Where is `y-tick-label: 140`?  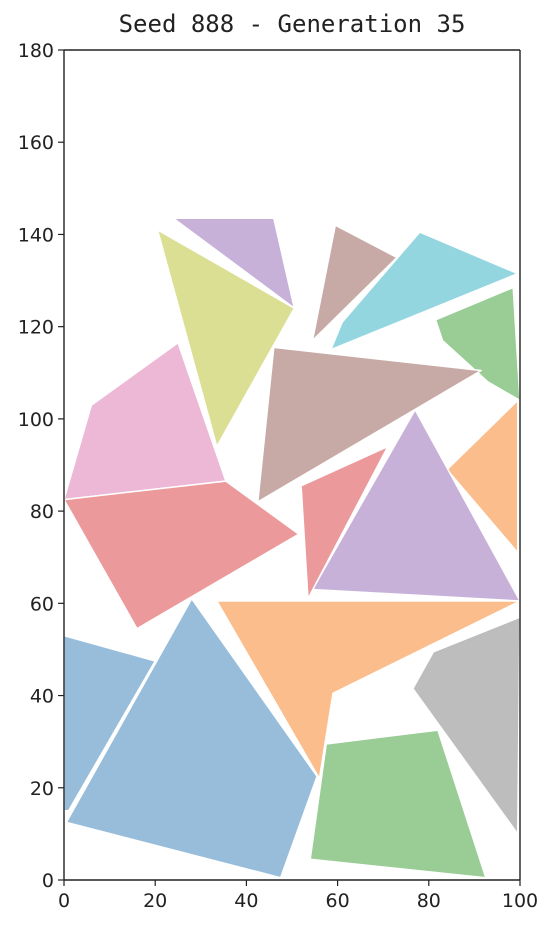
y-tick-label: 140 is located at coordinates (36, 235).